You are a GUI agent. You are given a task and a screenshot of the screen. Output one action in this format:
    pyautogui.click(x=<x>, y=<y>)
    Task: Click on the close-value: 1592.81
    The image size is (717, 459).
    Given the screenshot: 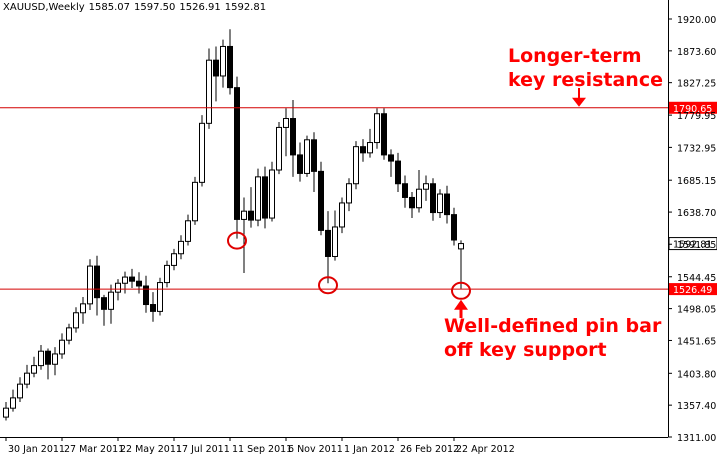 What is the action you would take?
    pyautogui.click(x=245, y=7)
    